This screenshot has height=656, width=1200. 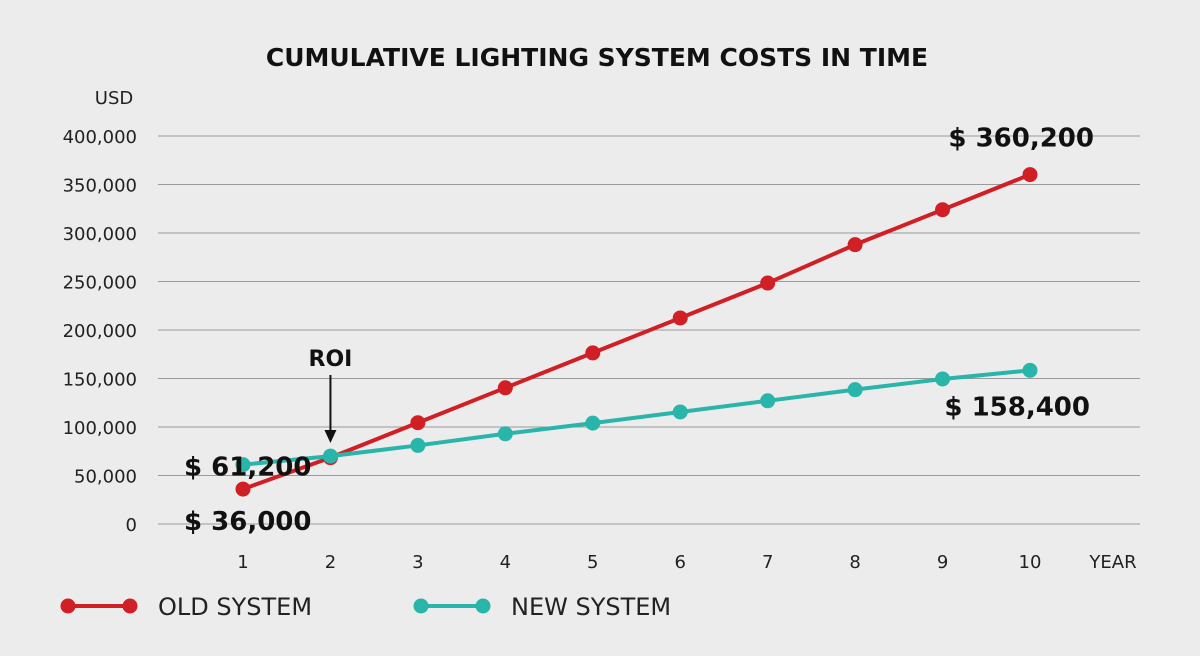 I want to click on legend-item-new-system: NEW SYSTEM, so click(x=542, y=607).